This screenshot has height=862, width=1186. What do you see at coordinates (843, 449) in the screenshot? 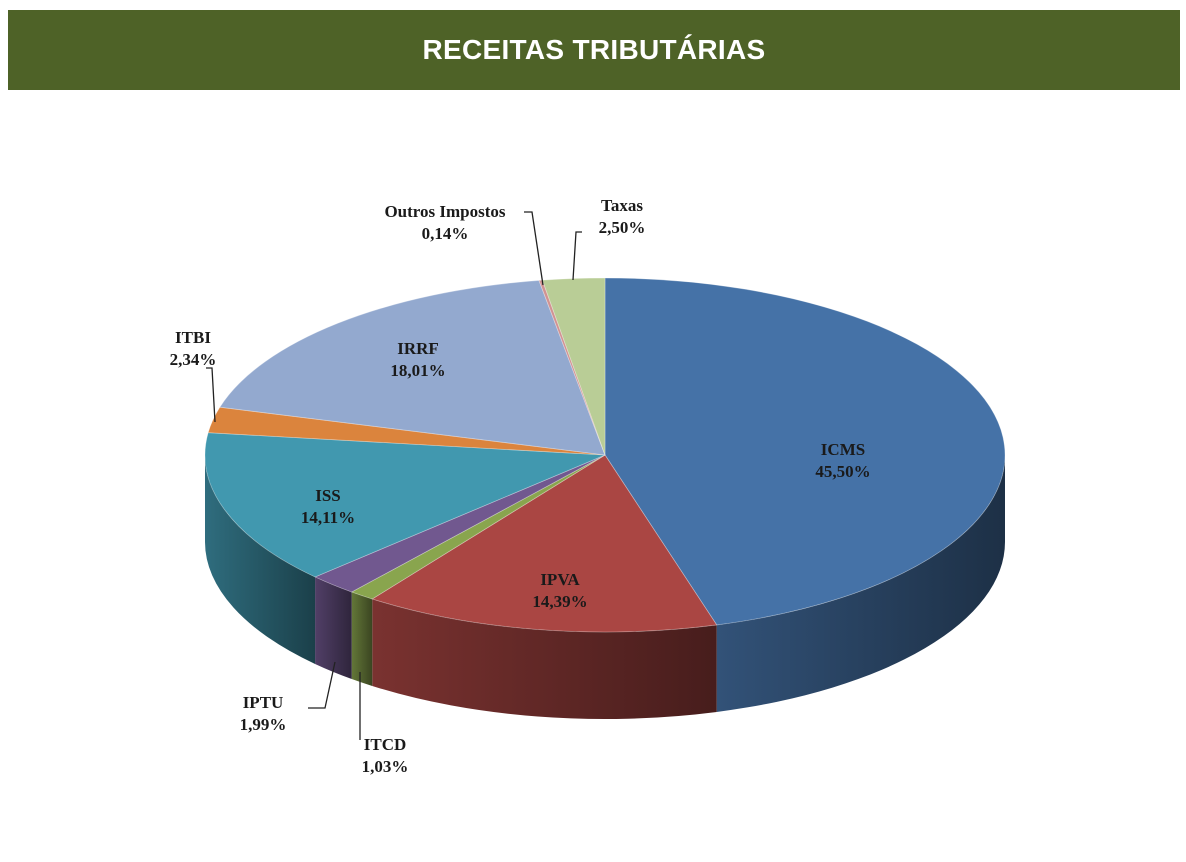
I see `slice-label-icms: ICMS` at bounding box center [843, 449].